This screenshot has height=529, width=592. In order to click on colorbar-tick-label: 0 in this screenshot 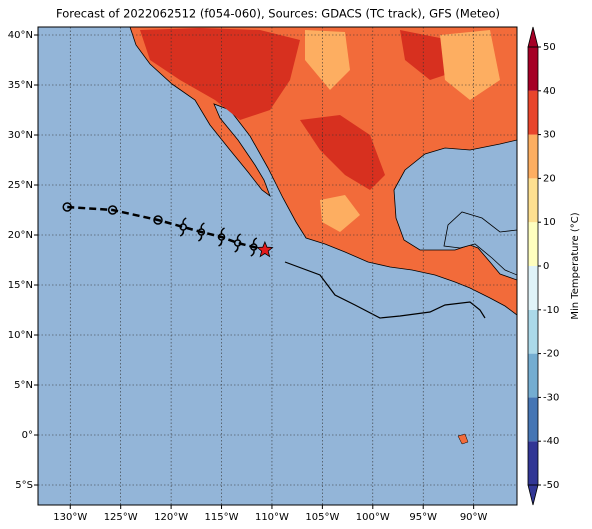, I will do `click(546, 266)`.